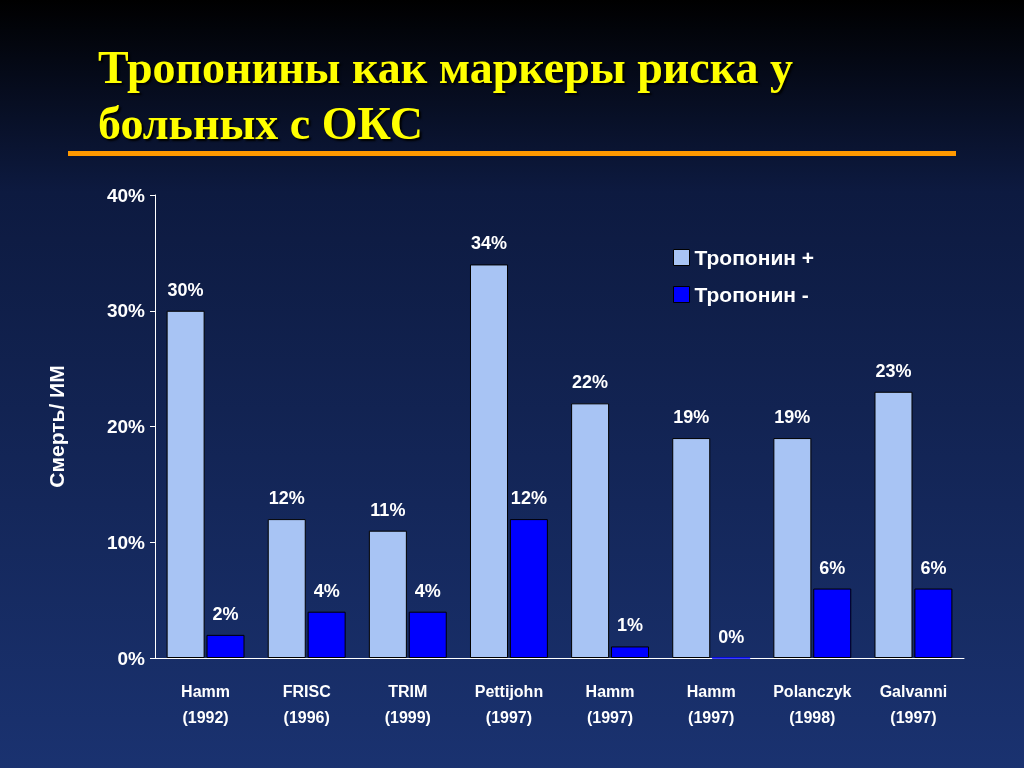  What do you see at coordinates (812, 704) in the screenshot?
I see `x-tick-label: Polanczyk (1998)` at bounding box center [812, 704].